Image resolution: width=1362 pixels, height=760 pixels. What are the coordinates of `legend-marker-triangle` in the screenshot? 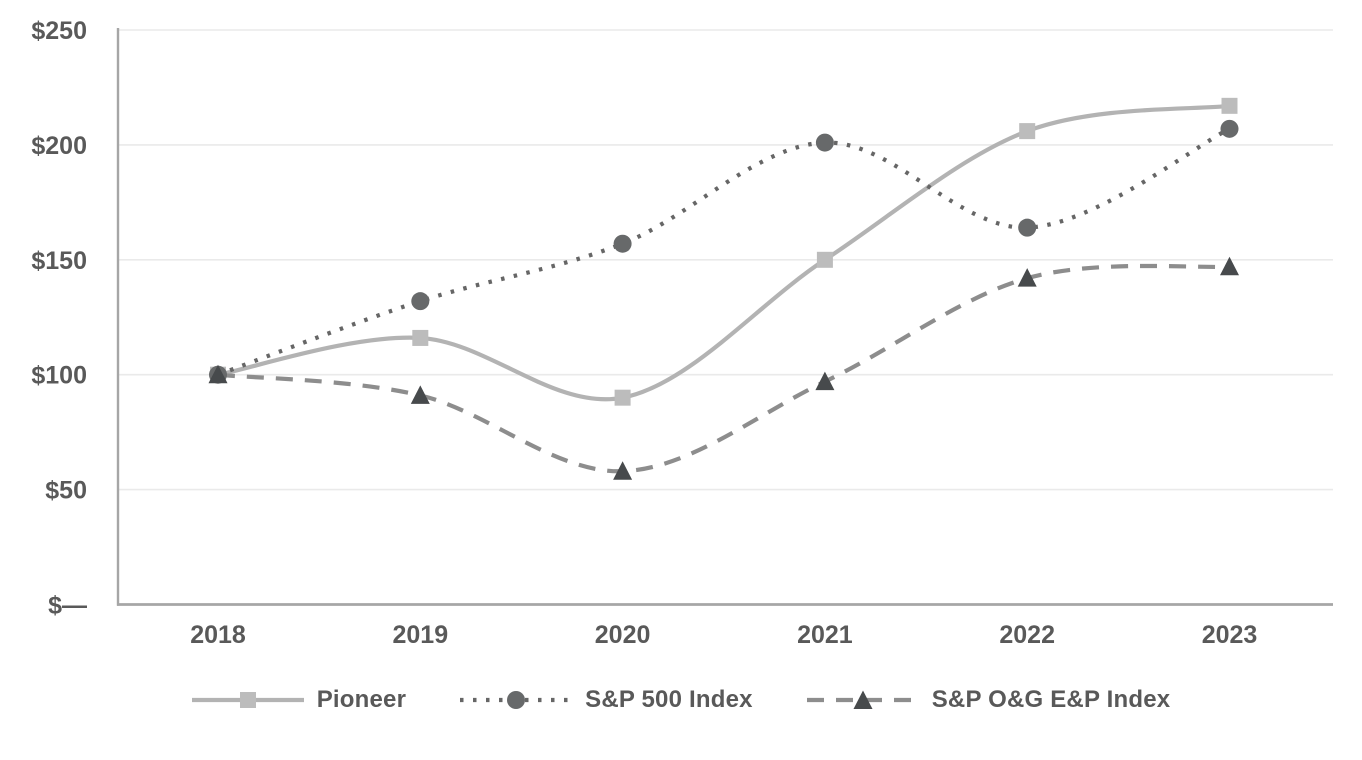 It's located at (863, 699).